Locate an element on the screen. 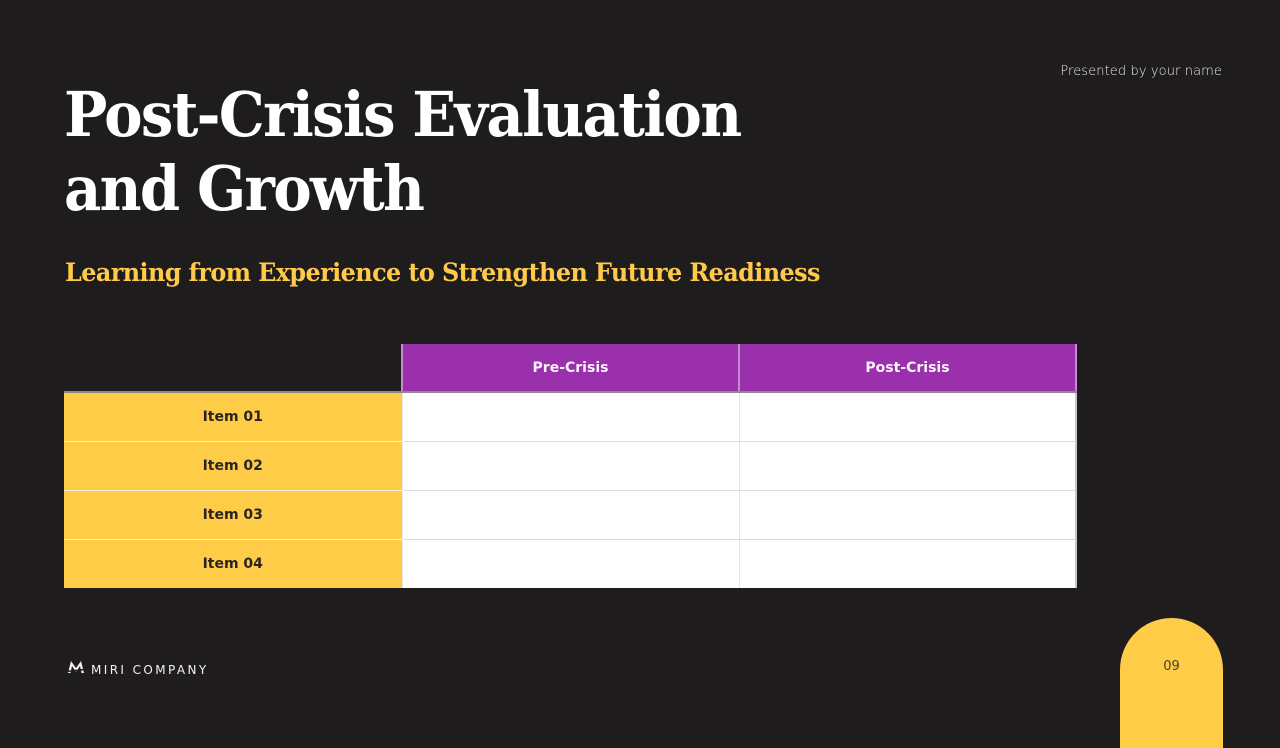 The height and width of the screenshot is (748, 1280). company-name: MIRI COMPANY is located at coordinates (150, 669).